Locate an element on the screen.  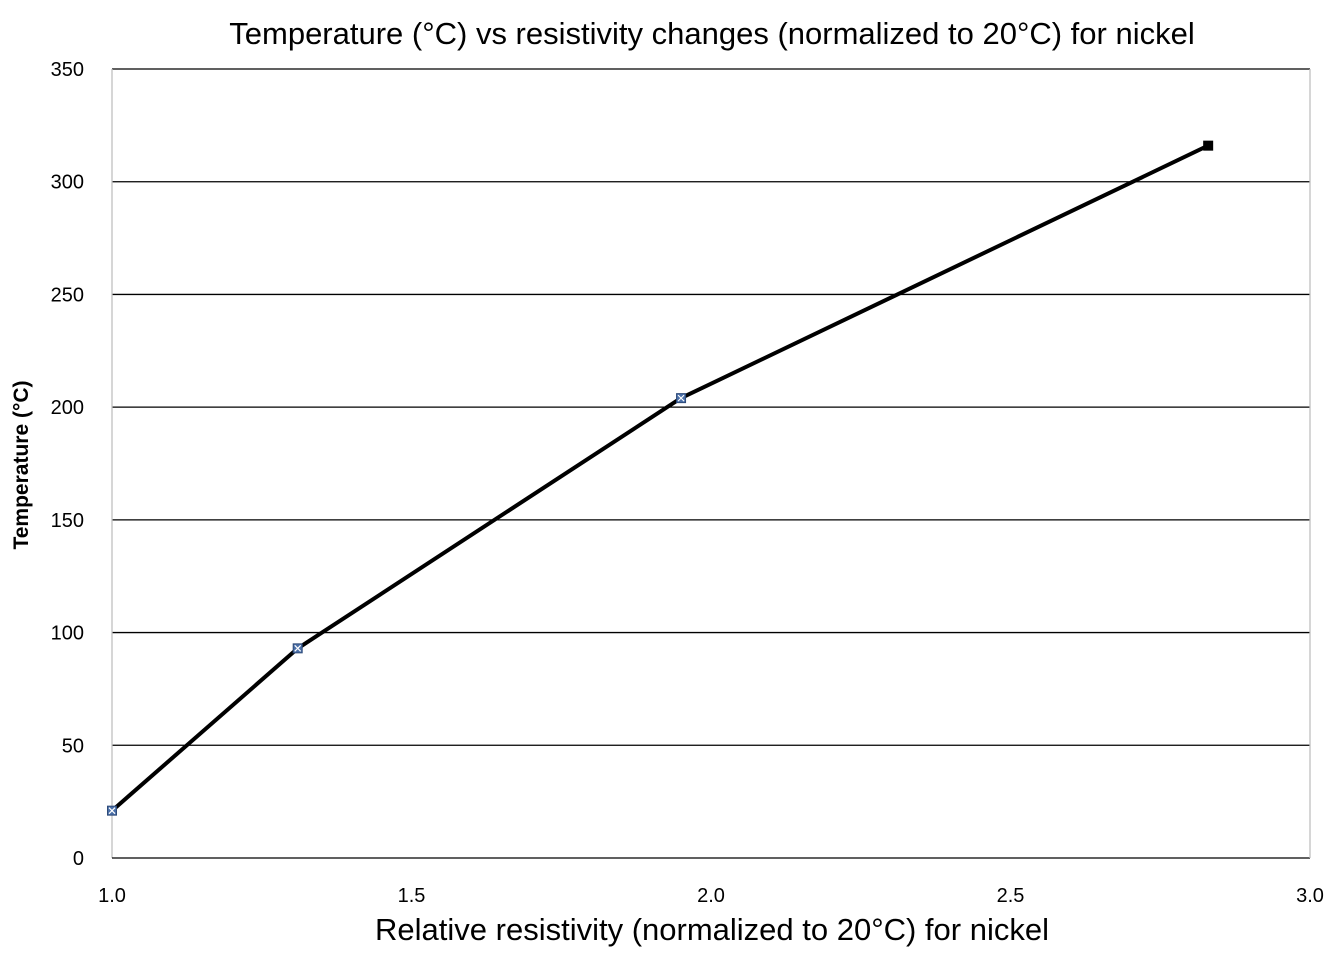
x-tick-labels: 1.0 1.5 2.0 2.5 3.0 is located at coordinates (711, 896).